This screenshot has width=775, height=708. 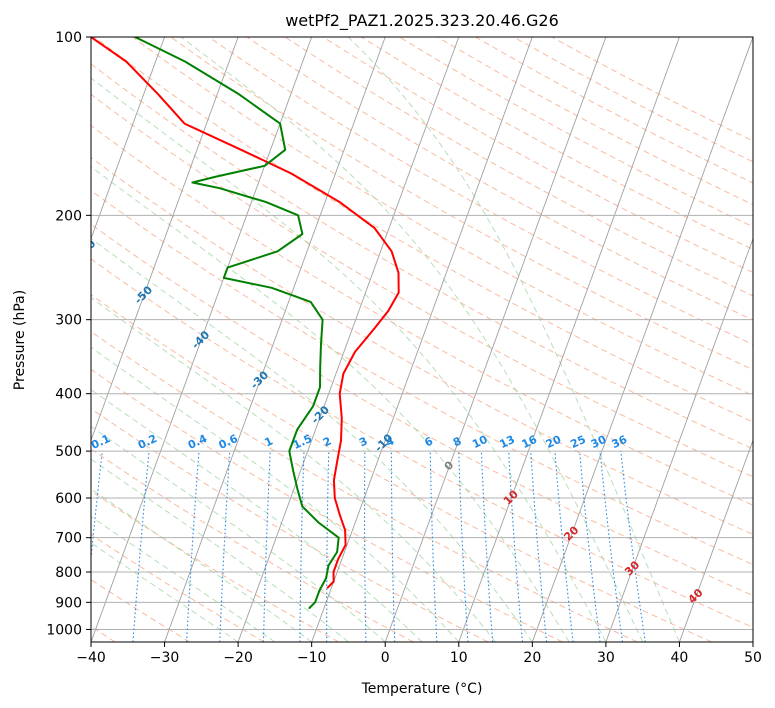 What do you see at coordinates (86, 248) in the screenshot?
I see `isotherm-label: -60` at bounding box center [86, 248].